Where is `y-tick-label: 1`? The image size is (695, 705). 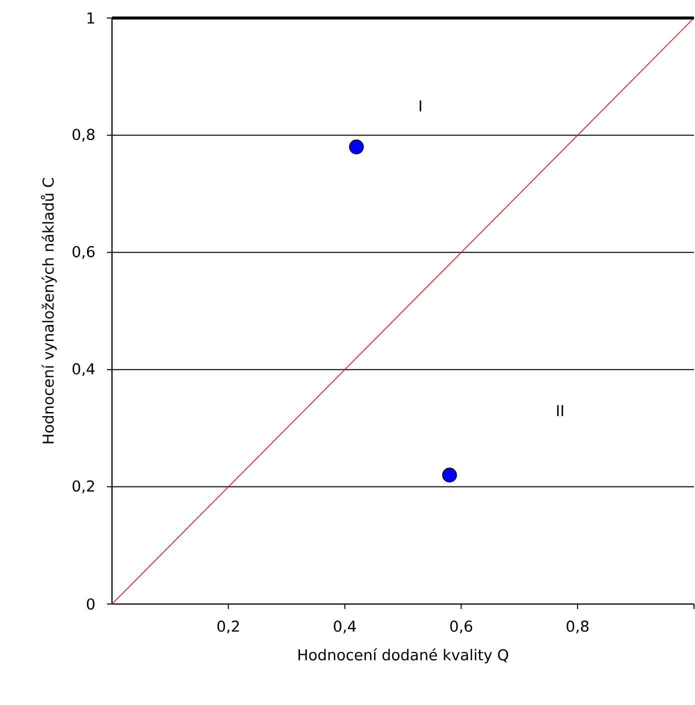 y-tick-label: 1 is located at coordinates (91, 18).